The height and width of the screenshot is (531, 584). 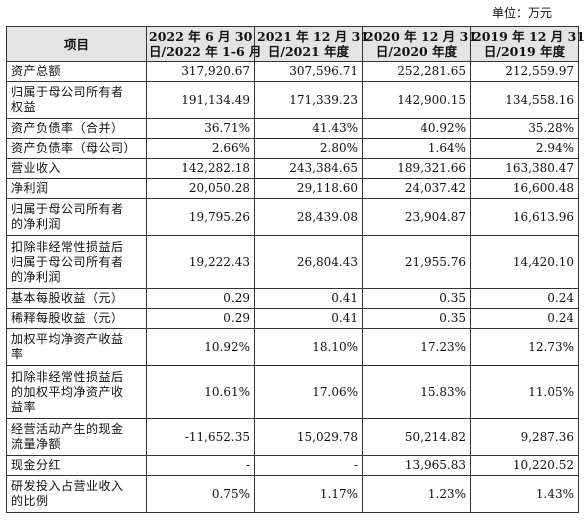 What do you see at coordinates (200, 262) in the screenshot?
I see `row-value: 19,222.43` at bounding box center [200, 262].